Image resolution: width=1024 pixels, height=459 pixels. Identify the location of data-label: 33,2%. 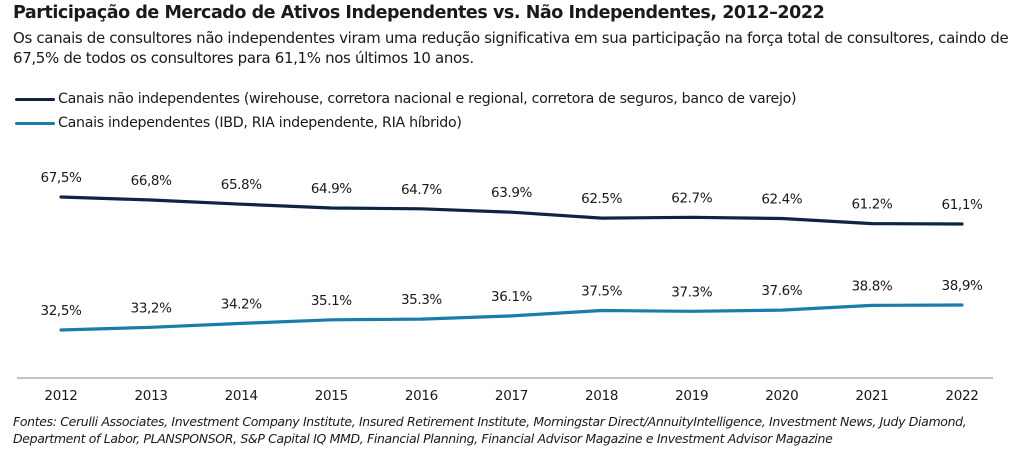
(151, 308).